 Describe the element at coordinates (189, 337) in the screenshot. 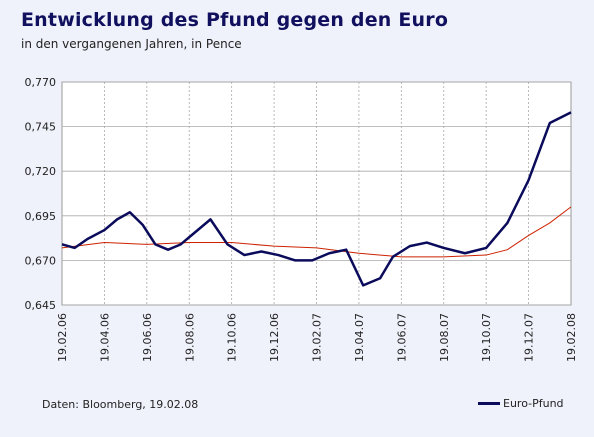

I see `x-tick-label: 19.08.06` at that location.